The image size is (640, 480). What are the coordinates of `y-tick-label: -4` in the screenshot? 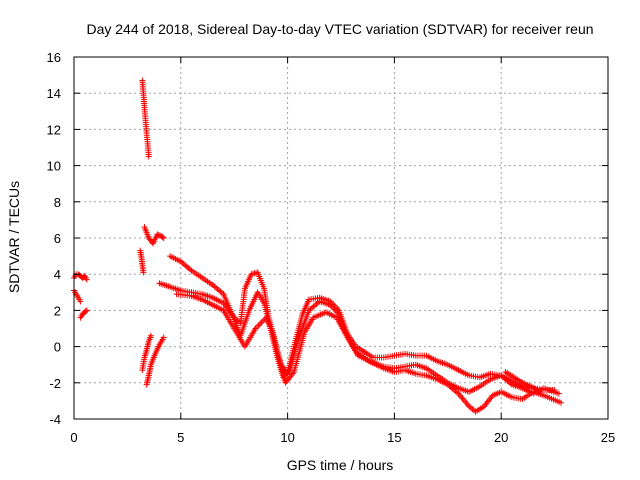 It's located at (55, 419).